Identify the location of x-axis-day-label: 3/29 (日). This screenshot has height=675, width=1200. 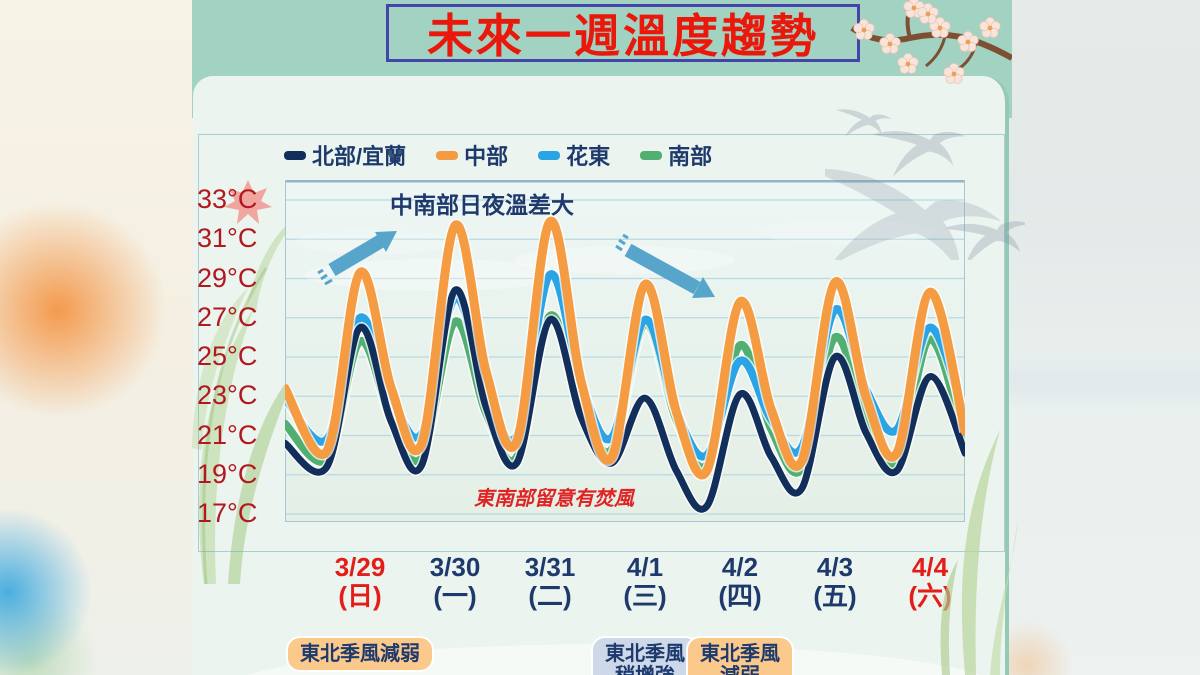
(360, 582).